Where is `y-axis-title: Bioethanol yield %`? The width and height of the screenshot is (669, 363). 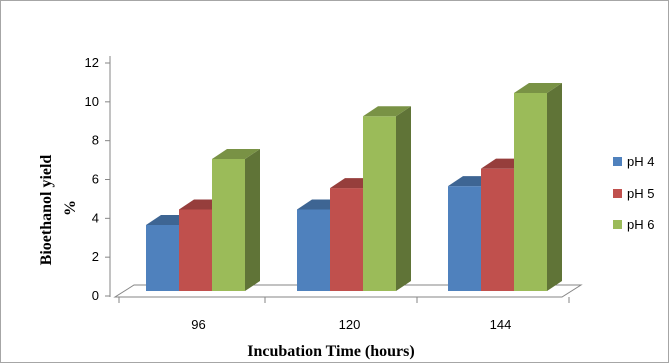 y-axis-title: Bioethanol yield % is located at coordinates (58, 208).